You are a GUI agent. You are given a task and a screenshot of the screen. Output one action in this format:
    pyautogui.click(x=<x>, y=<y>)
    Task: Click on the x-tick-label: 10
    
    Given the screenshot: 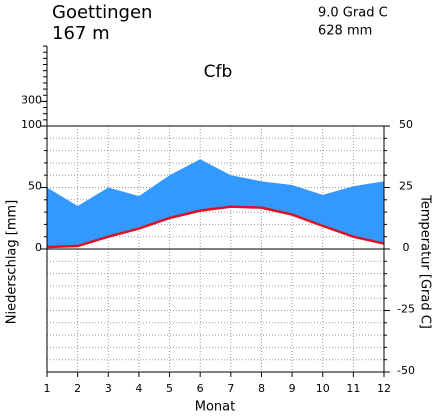 What is the action you would take?
    pyautogui.click(x=323, y=388)
    